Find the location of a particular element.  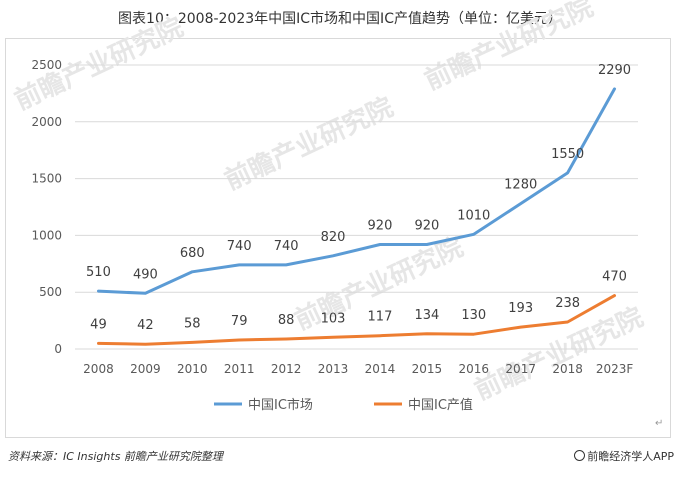

data-label: 134 is located at coordinates (426, 315).